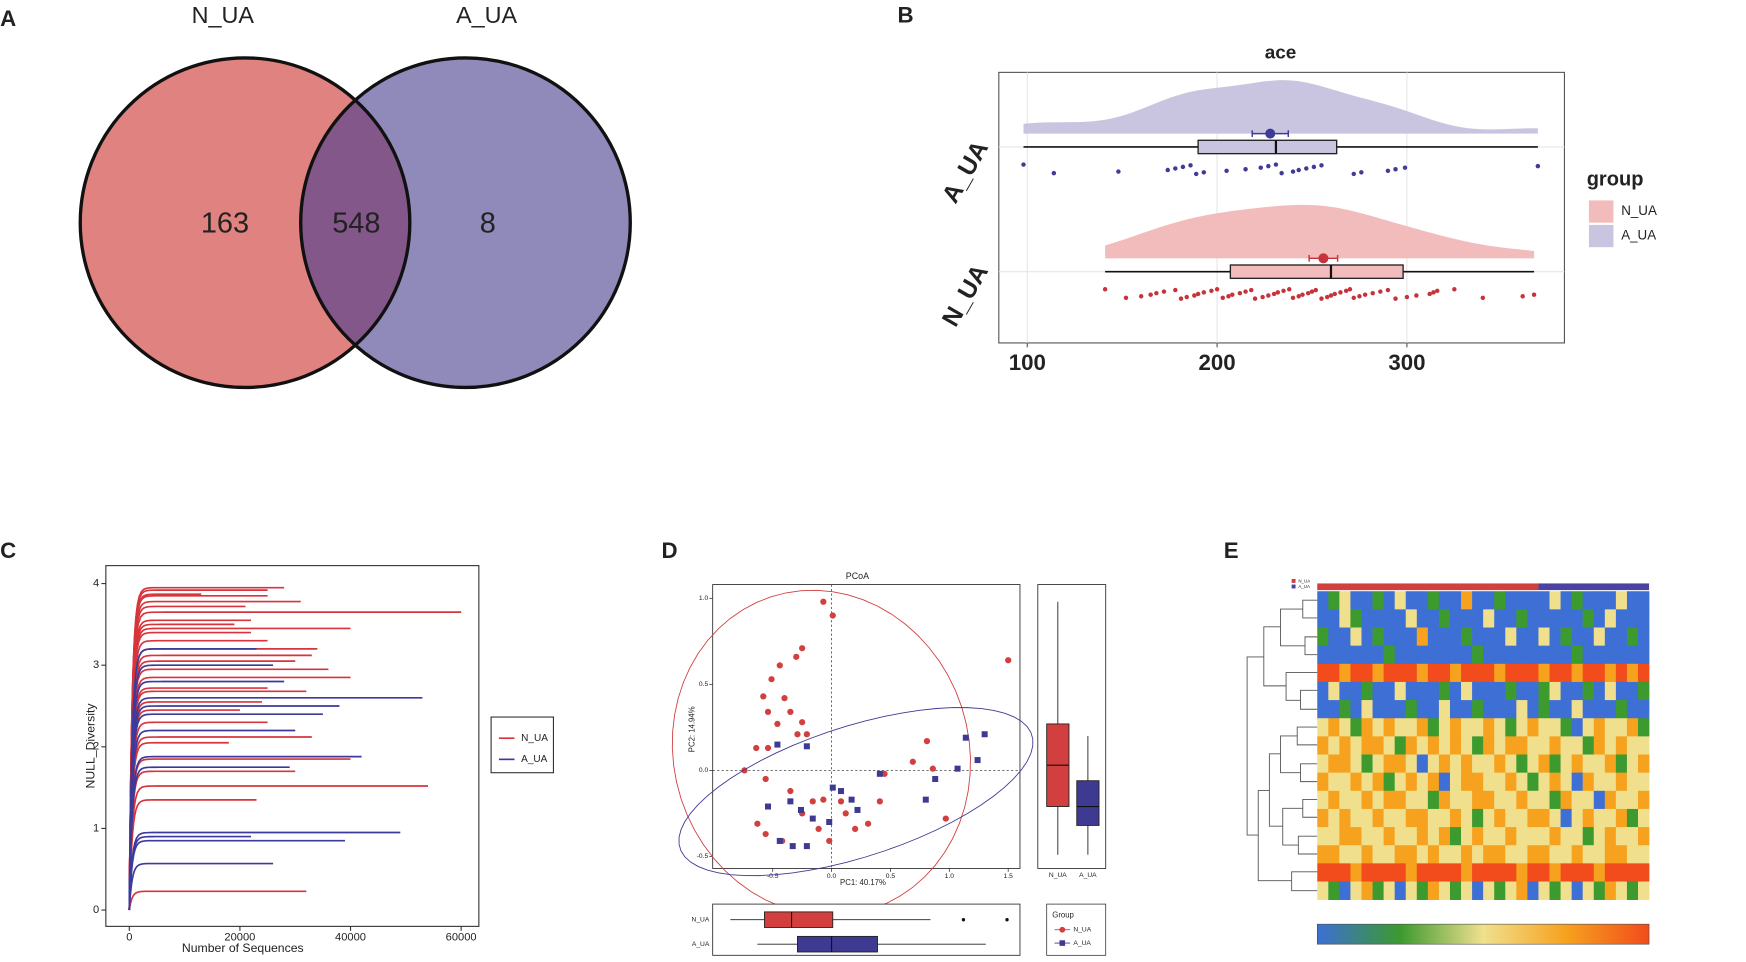 The image size is (1746, 962). What do you see at coordinates (96, 584) in the screenshot?
I see `y-tick-label: 4` at bounding box center [96, 584].